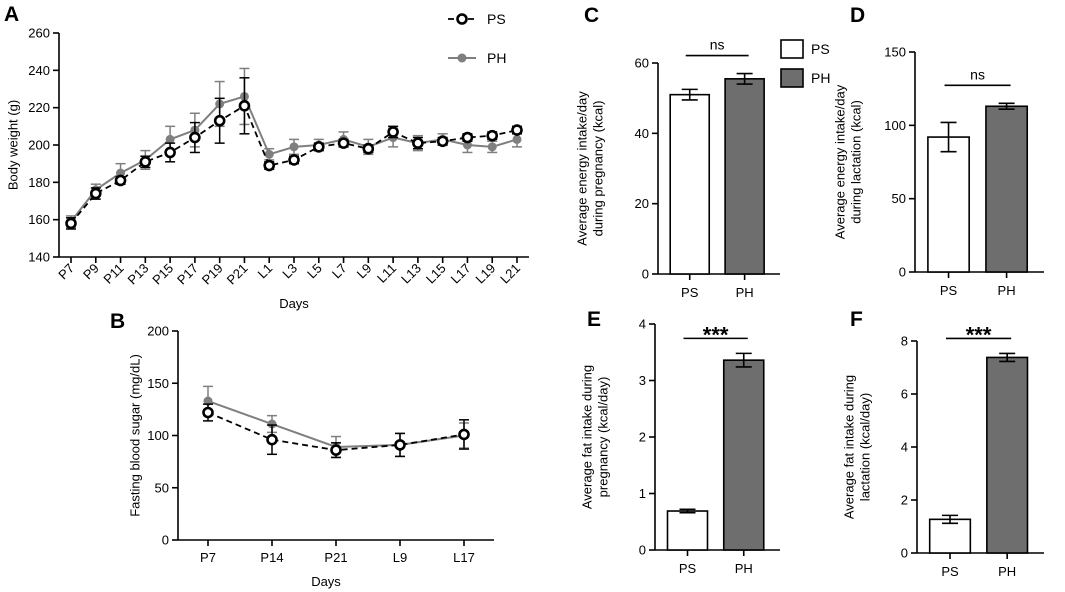  What do you see at coordinates (411, 274) in the screenshot?
I see `x-tick-label: L13` at bounding box center [411, 274].